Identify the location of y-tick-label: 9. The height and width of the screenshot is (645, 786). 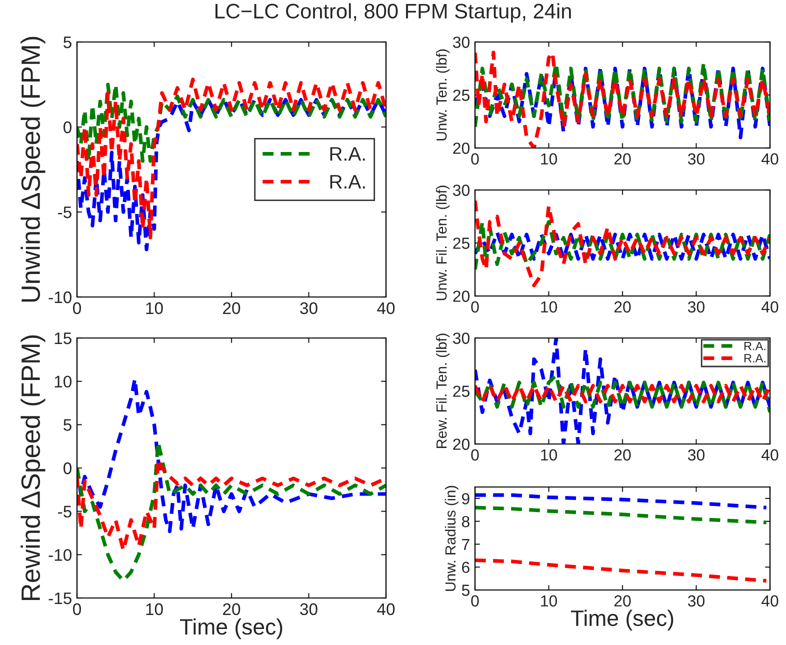
(466, 498).